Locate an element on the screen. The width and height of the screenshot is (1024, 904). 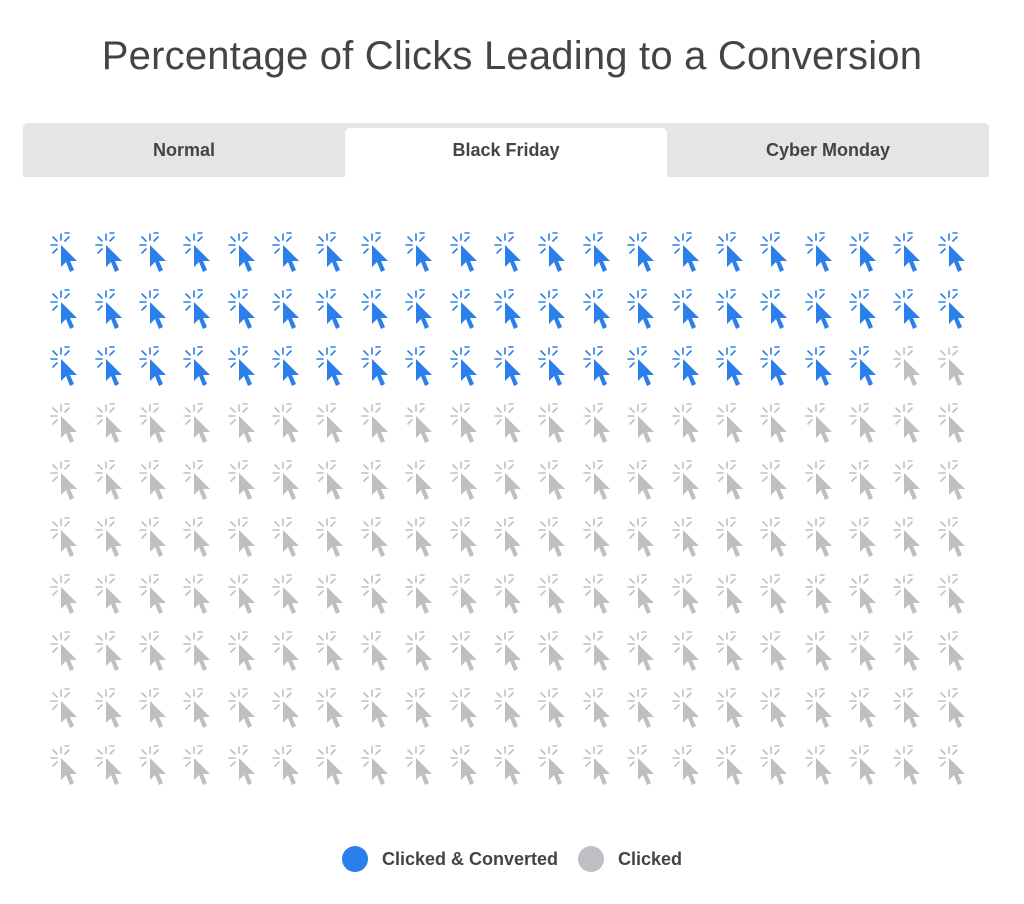
legend-swatch-clicked is located at coordinates (591, 859).